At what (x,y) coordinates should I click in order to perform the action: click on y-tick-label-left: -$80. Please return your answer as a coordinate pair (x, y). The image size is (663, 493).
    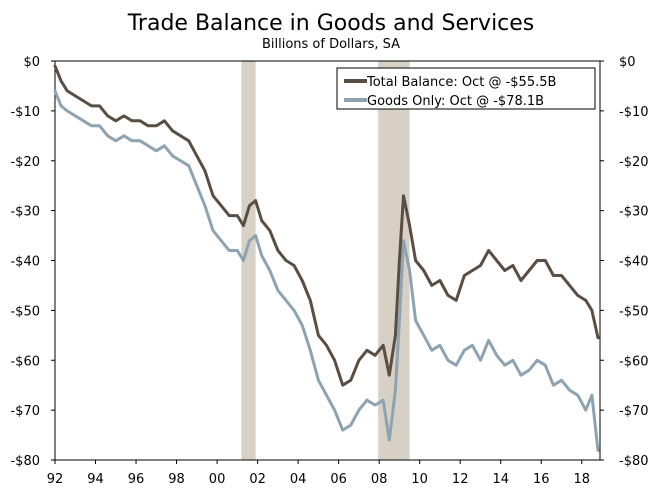
    Looking at the image, I should click on (25, 461).